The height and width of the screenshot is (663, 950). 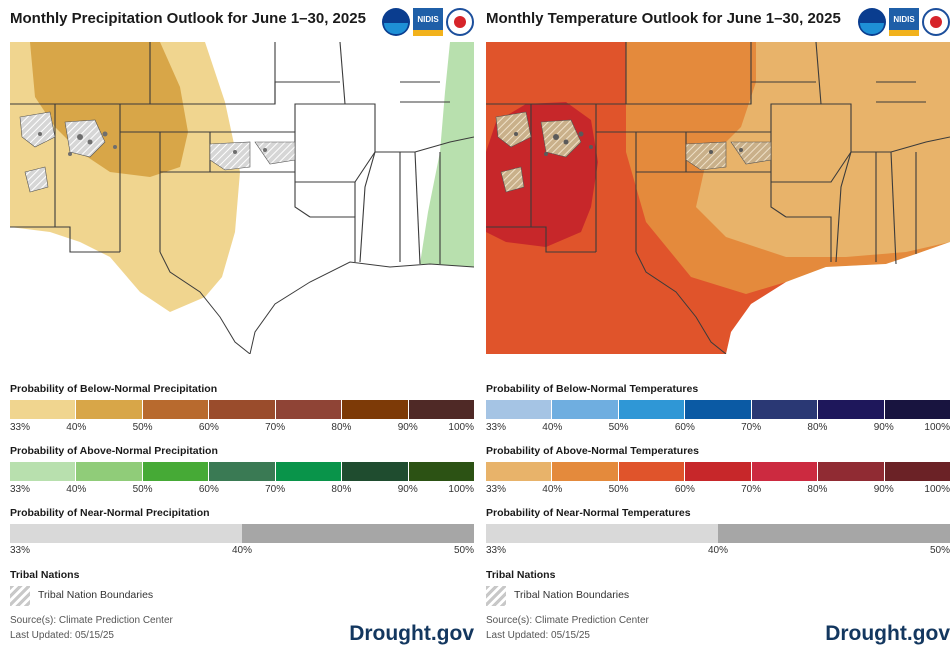 I want to click on above-normal-precip-bar, so click(x=242, y=471).